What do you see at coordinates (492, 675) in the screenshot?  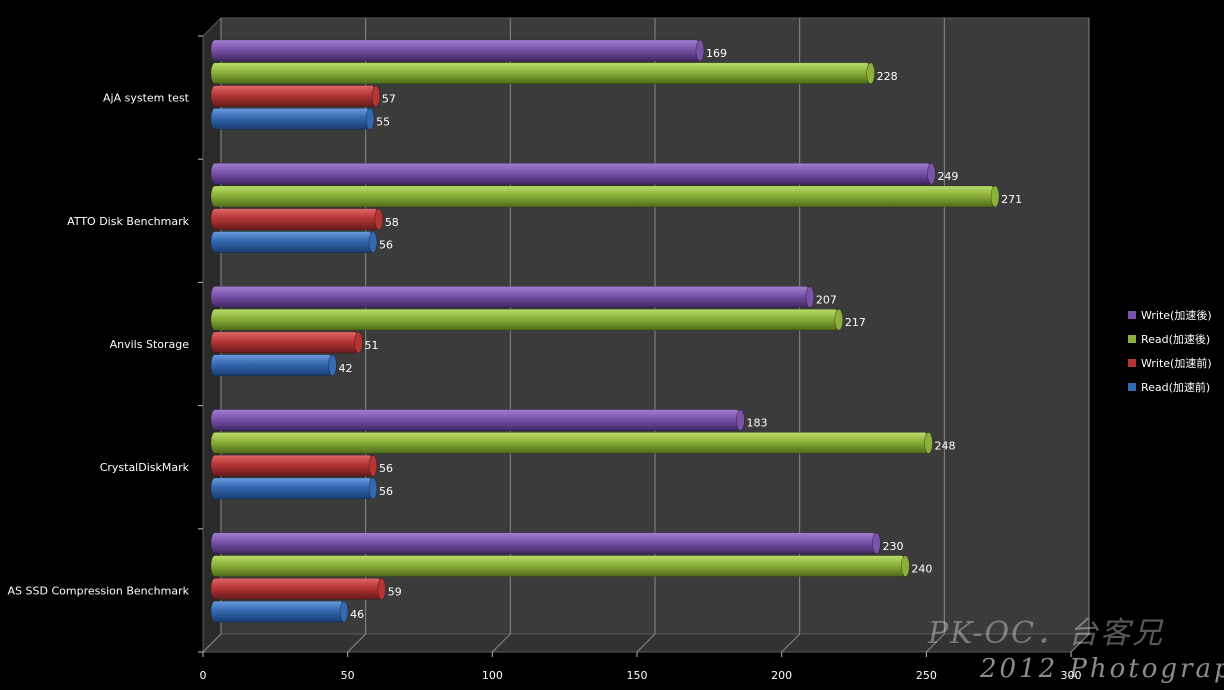 I see `x-tick-label: 100` at bounding box center [492, 675].